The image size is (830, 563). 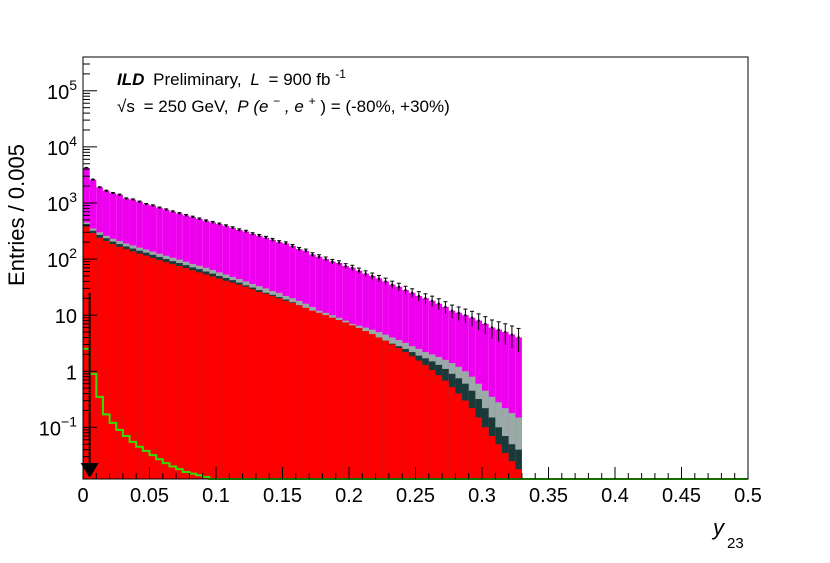 What do you see at coordinates (254, 79) in the screenshot?
I see `annotation-L: L` at bounding box center [254, 79].